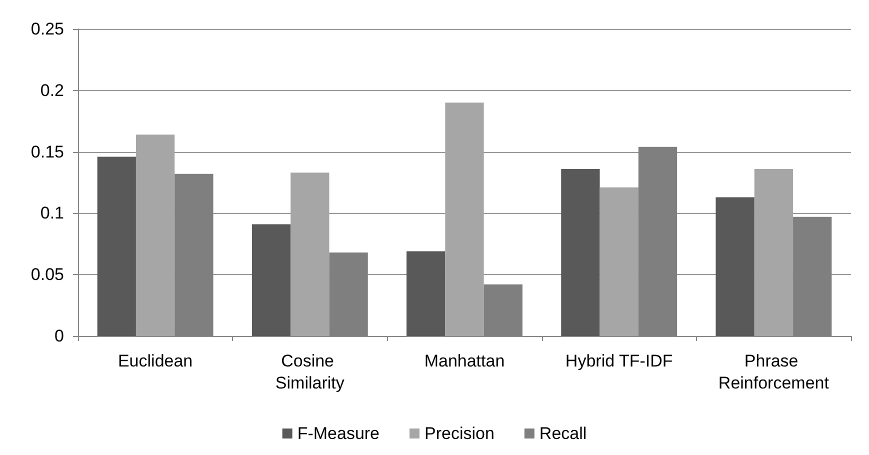 Image resolution: width=869 pixels, height=455 pixels. Describe the element at coordinates (619, 361) in the screenshot. I see `x-tick-label: Hybrid TF-IDF` at that location.